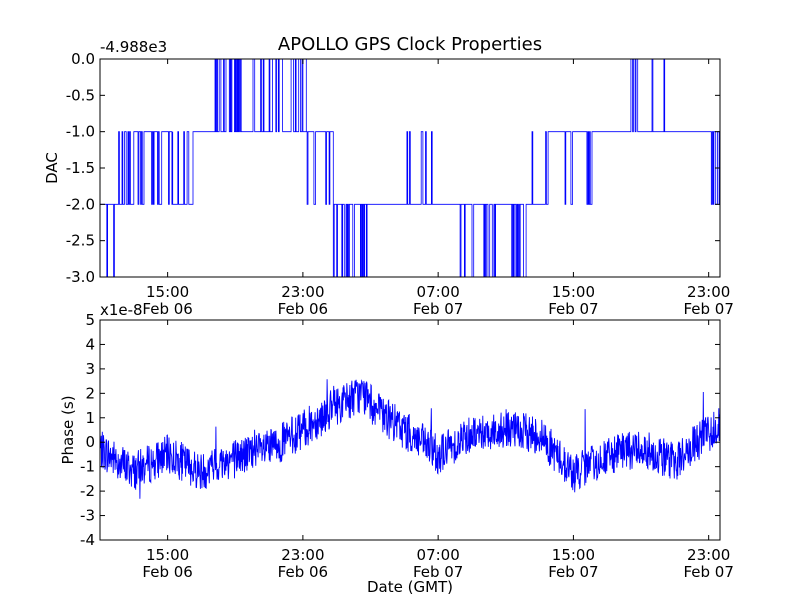 The width and height of the screenshot is (800, 600). I want to click on dac-ytick-label: -1.5, so click(80, 168).